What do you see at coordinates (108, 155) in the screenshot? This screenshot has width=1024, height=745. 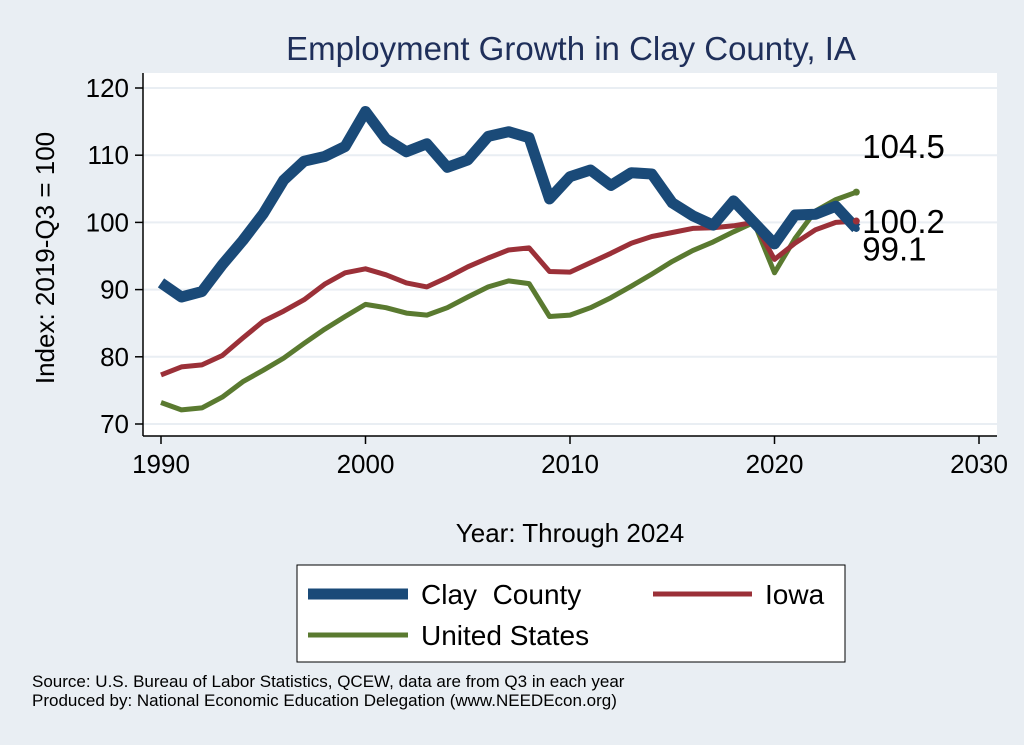 I see `y-tick-label: 110` at bounding box center [108, 155].